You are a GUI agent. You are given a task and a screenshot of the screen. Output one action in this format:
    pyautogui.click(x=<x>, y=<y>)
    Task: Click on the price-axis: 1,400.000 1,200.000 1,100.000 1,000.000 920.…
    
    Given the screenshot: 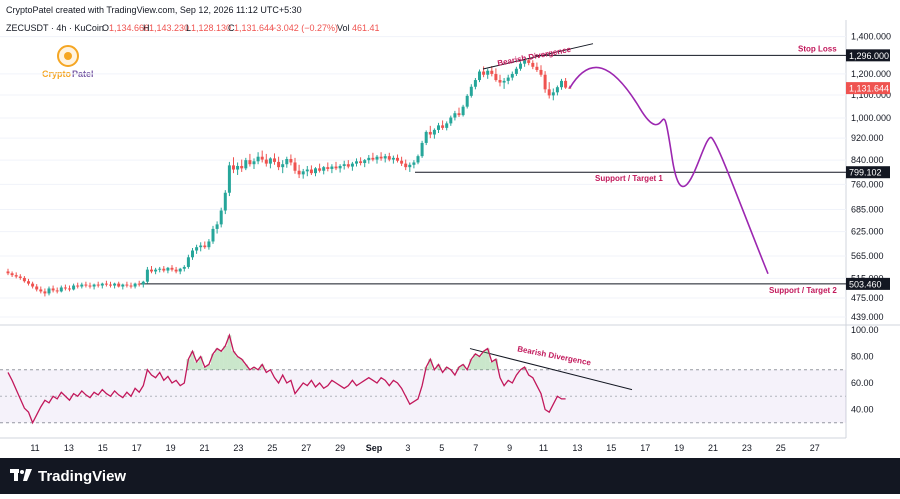 What is the action you would take?
    pyautogui.click(x=868, y=177)
    